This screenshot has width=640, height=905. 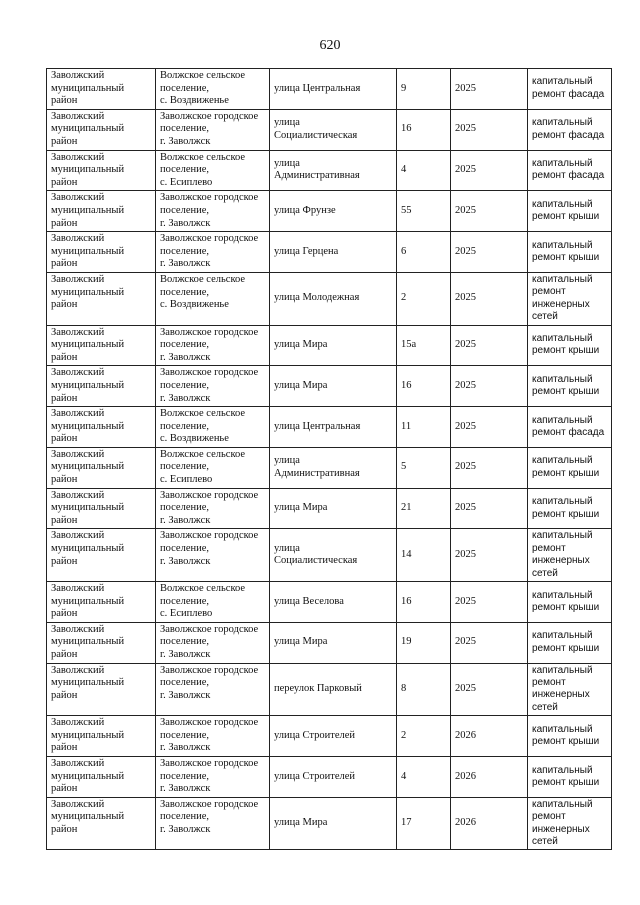 What do you see at coordinates (423, 689) in the screenshot?
I see `house-number-cell: 8` at bounding box center [423, 689].